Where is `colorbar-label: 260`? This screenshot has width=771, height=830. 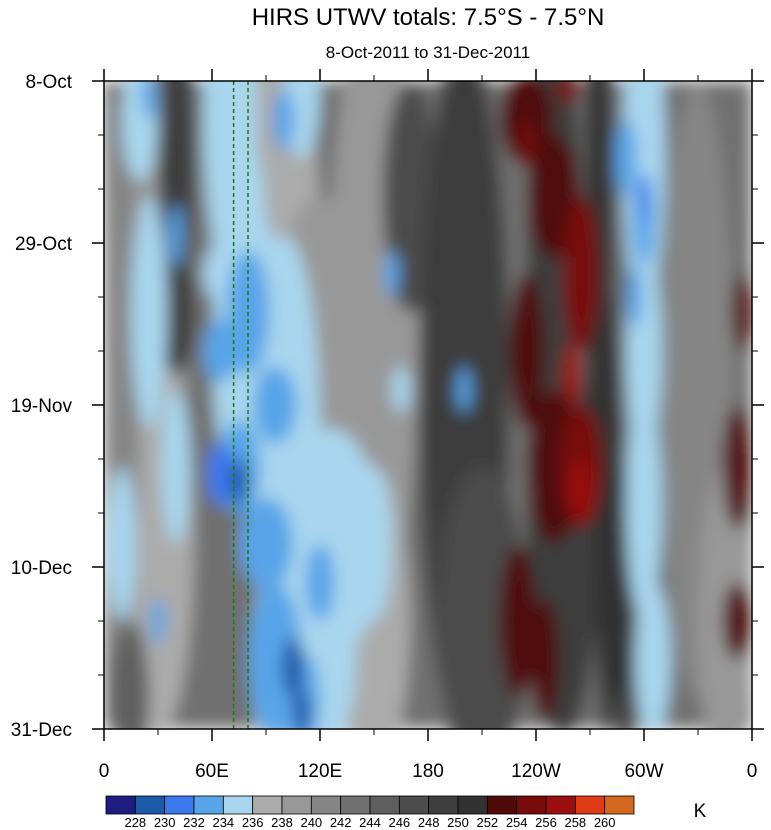 colorbar-label: 260 is located at coordinates (605, 822).